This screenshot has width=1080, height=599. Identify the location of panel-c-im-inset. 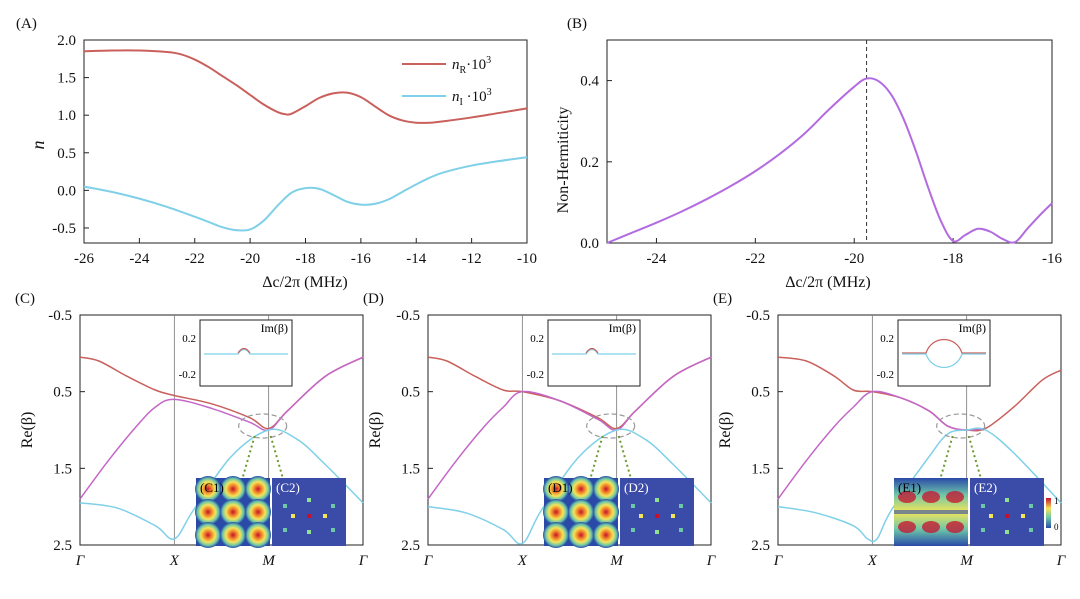
(246, 353).